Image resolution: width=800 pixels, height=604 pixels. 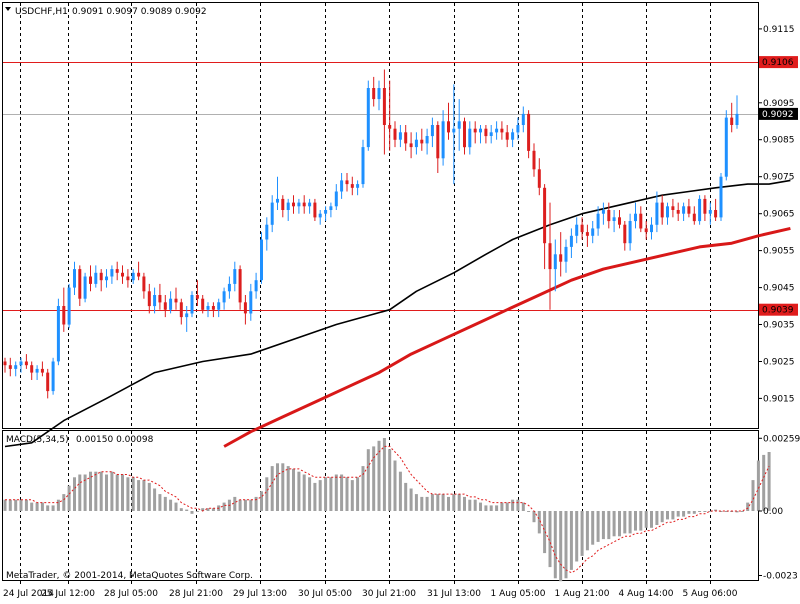 I want to click on macd-name-label: MACD(5,34,5), so click(x=37, y=440).